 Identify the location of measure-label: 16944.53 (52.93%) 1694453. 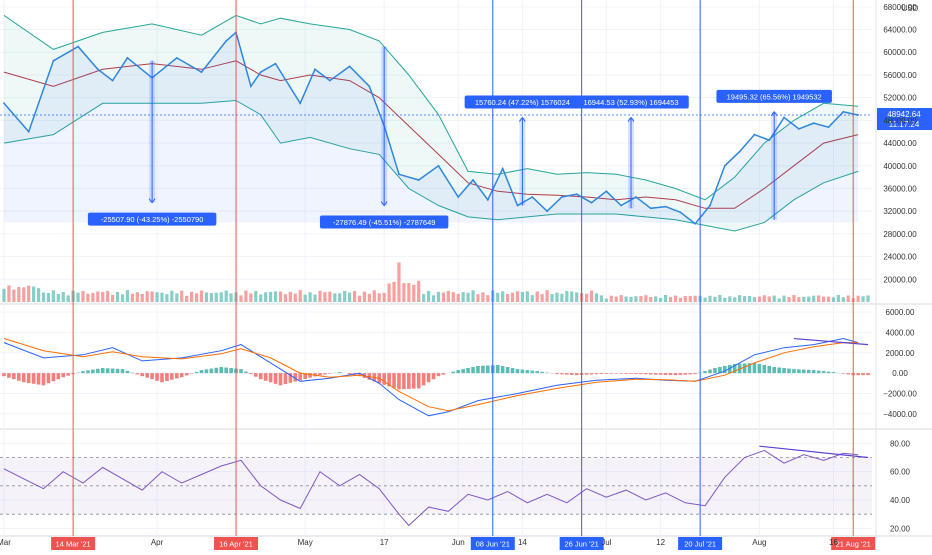
(630, 102).